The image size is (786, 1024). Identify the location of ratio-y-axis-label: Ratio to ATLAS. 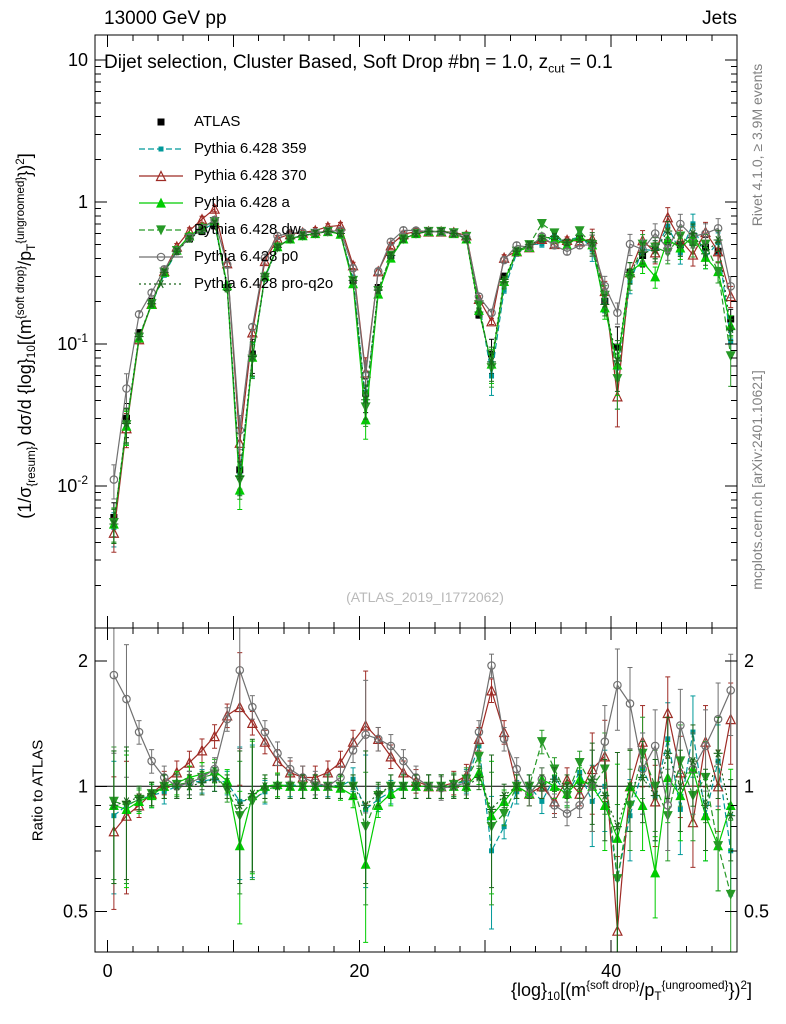
(38, 790).